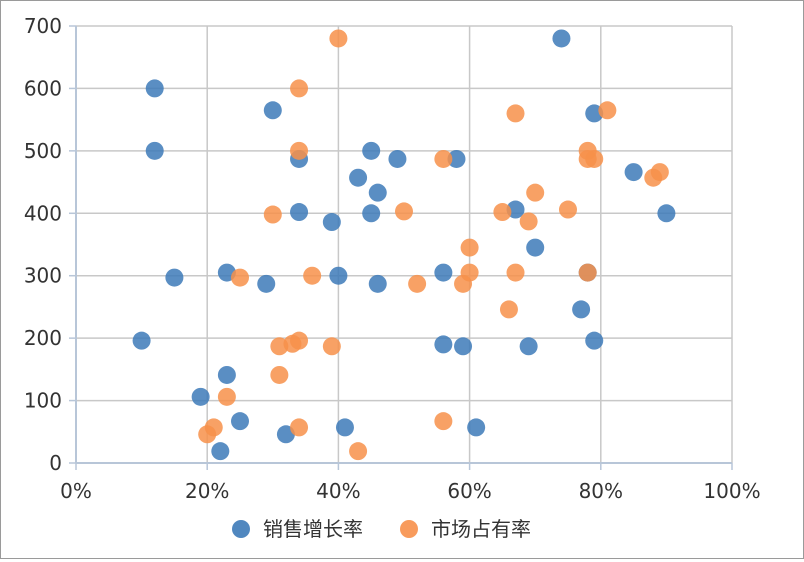  I want to click on y-tick-label: 400, so click(43, 213).